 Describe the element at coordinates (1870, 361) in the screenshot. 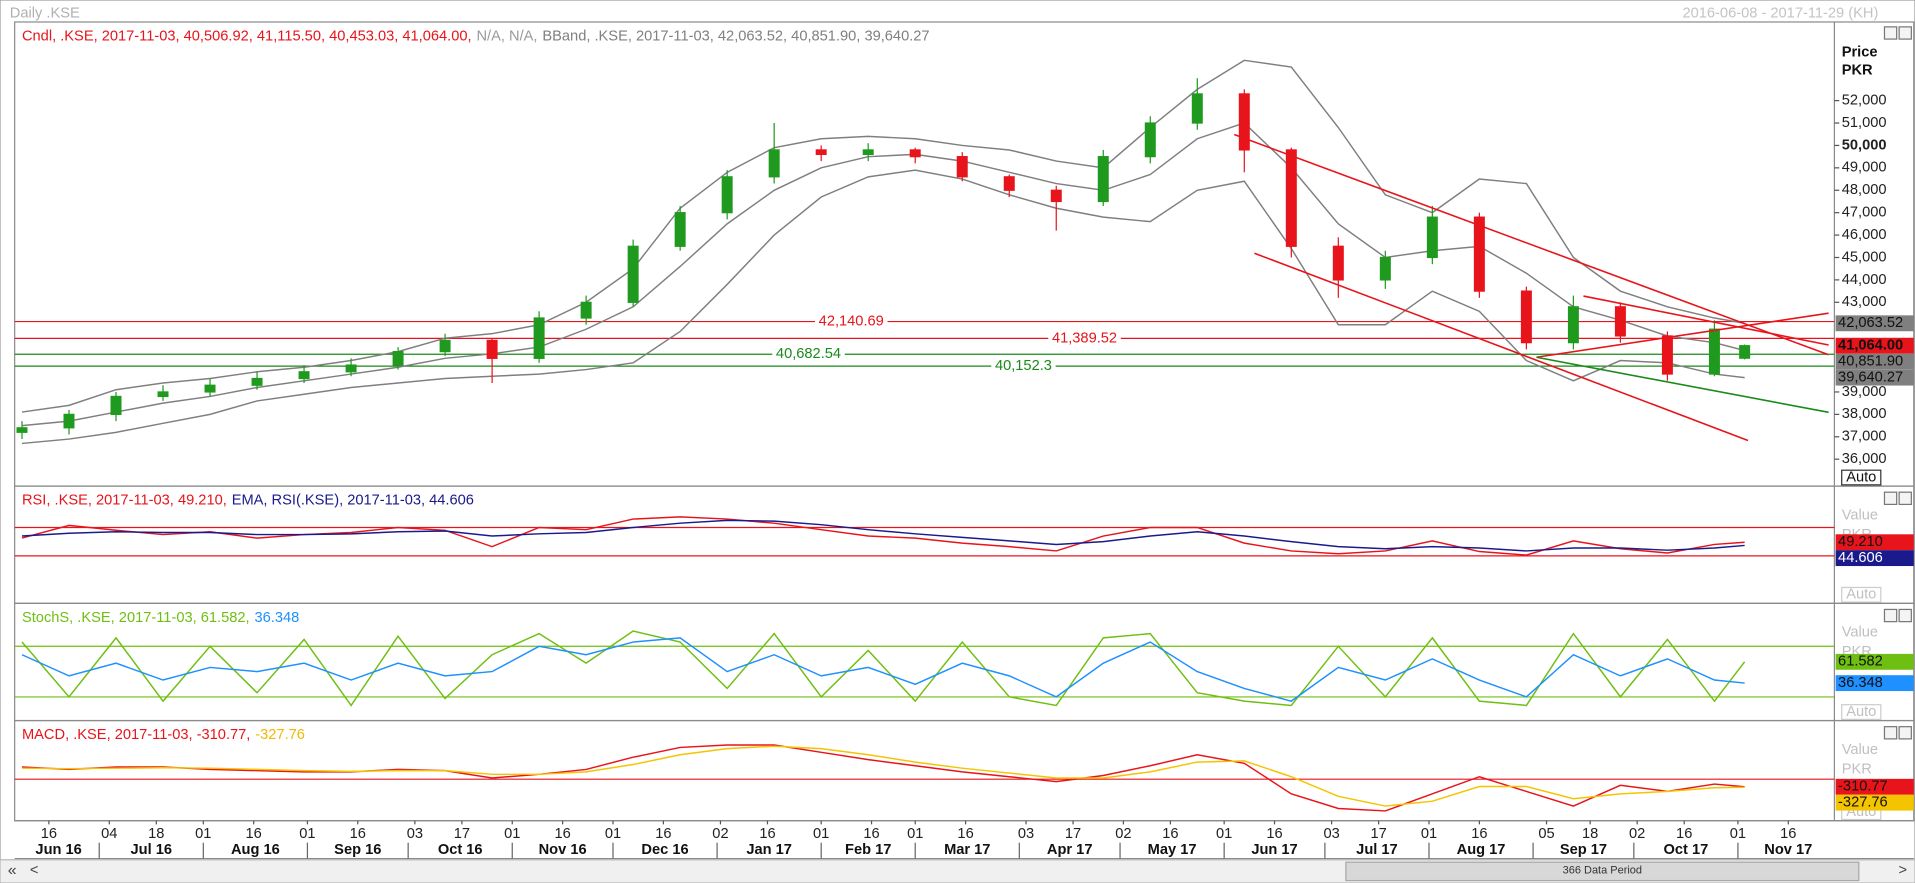

I see `value-box-label: 40,851.90` at that location.